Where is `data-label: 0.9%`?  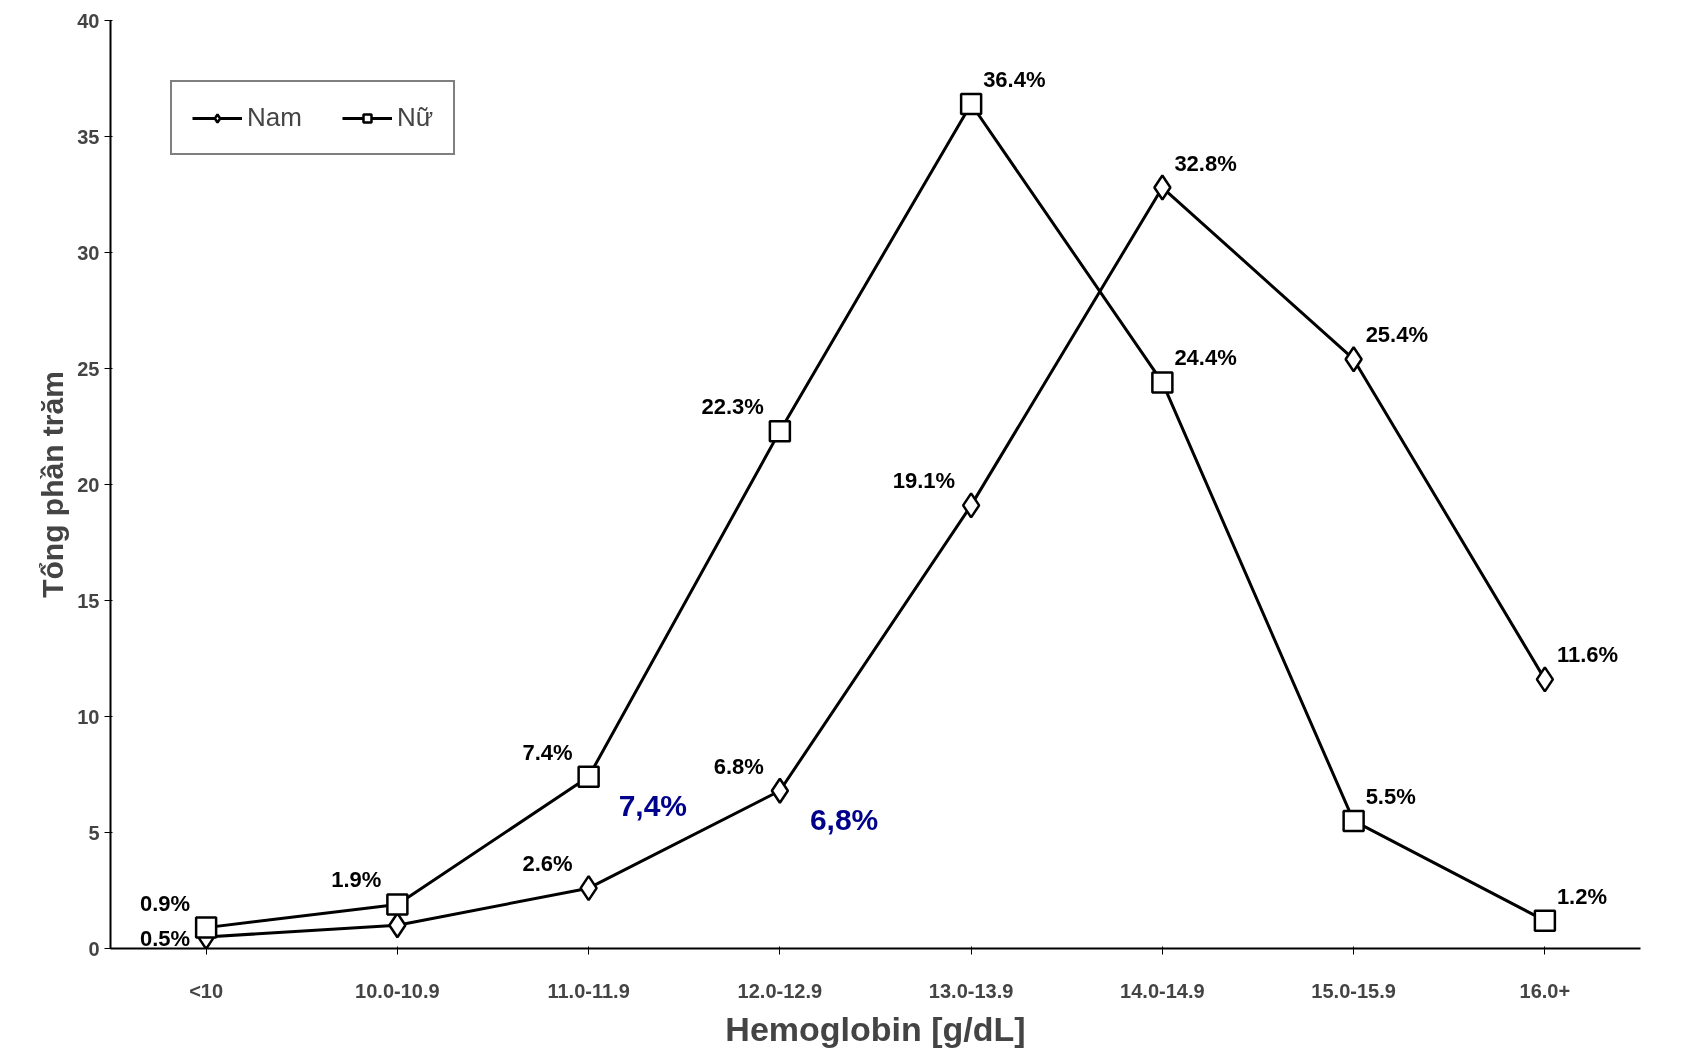 data-label: 0.9% is located at coordinates (165, 903).